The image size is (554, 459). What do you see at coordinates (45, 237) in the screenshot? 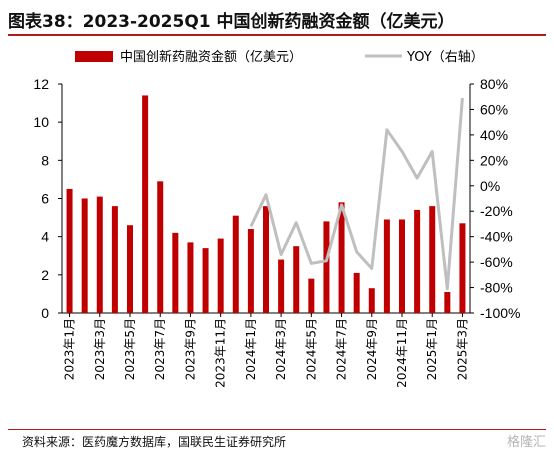
I see `y-left-tick-label: 4` at bounding box center [45, 237].